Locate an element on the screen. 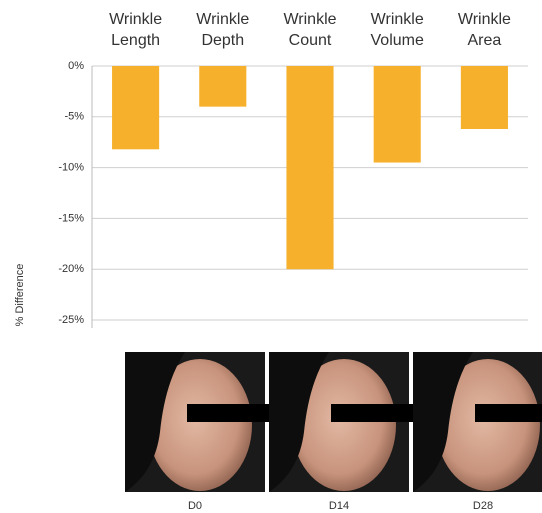  category-label: Wrinkle Count is located at coordinates (309, 30).